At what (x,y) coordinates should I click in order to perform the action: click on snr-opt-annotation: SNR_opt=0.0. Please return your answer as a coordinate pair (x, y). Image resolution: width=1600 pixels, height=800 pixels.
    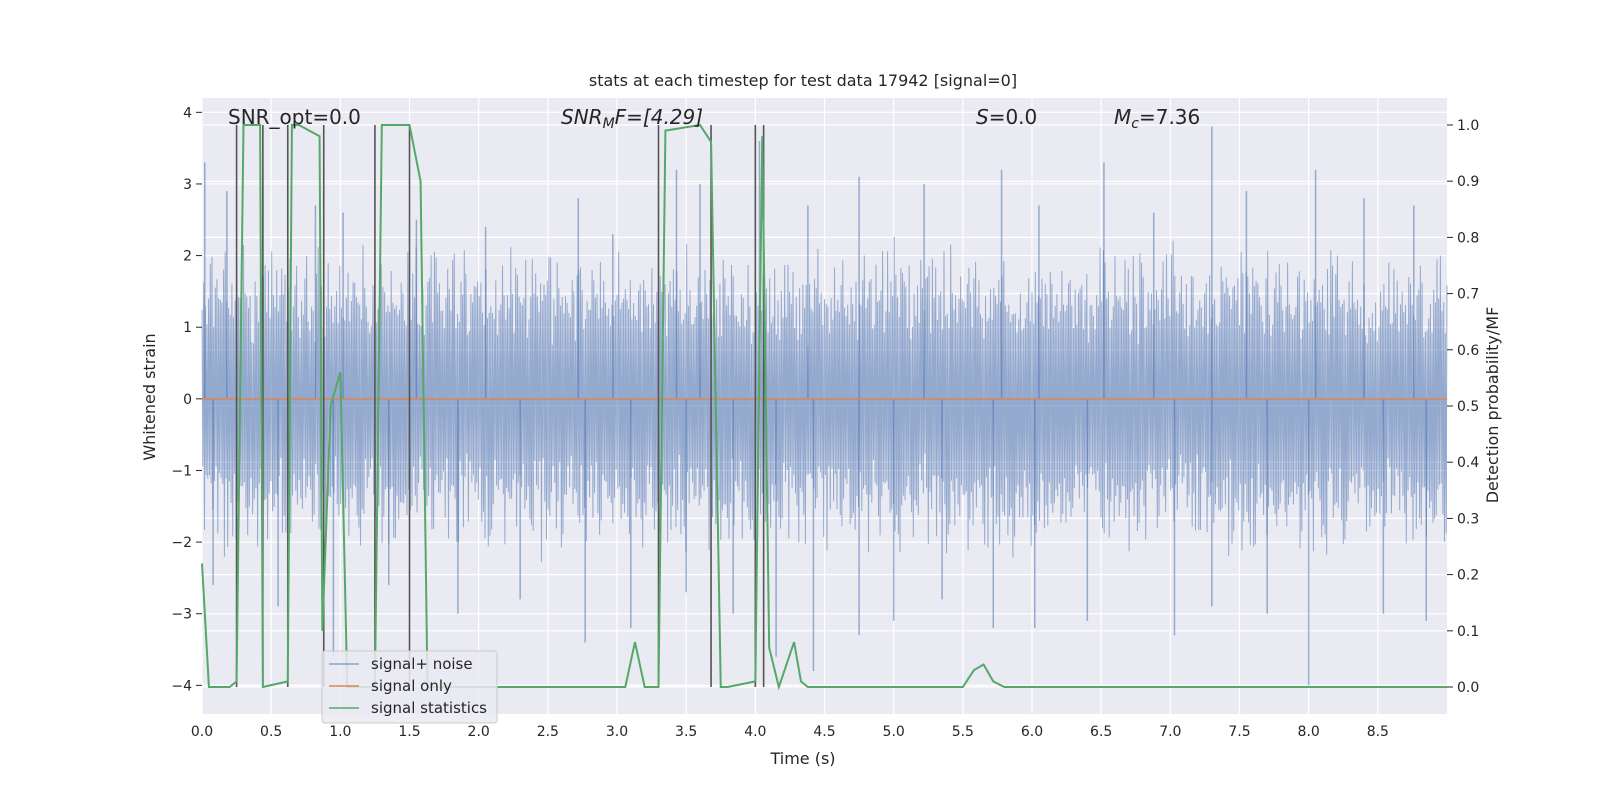
    Looking at the image, I should click on (294, 117).